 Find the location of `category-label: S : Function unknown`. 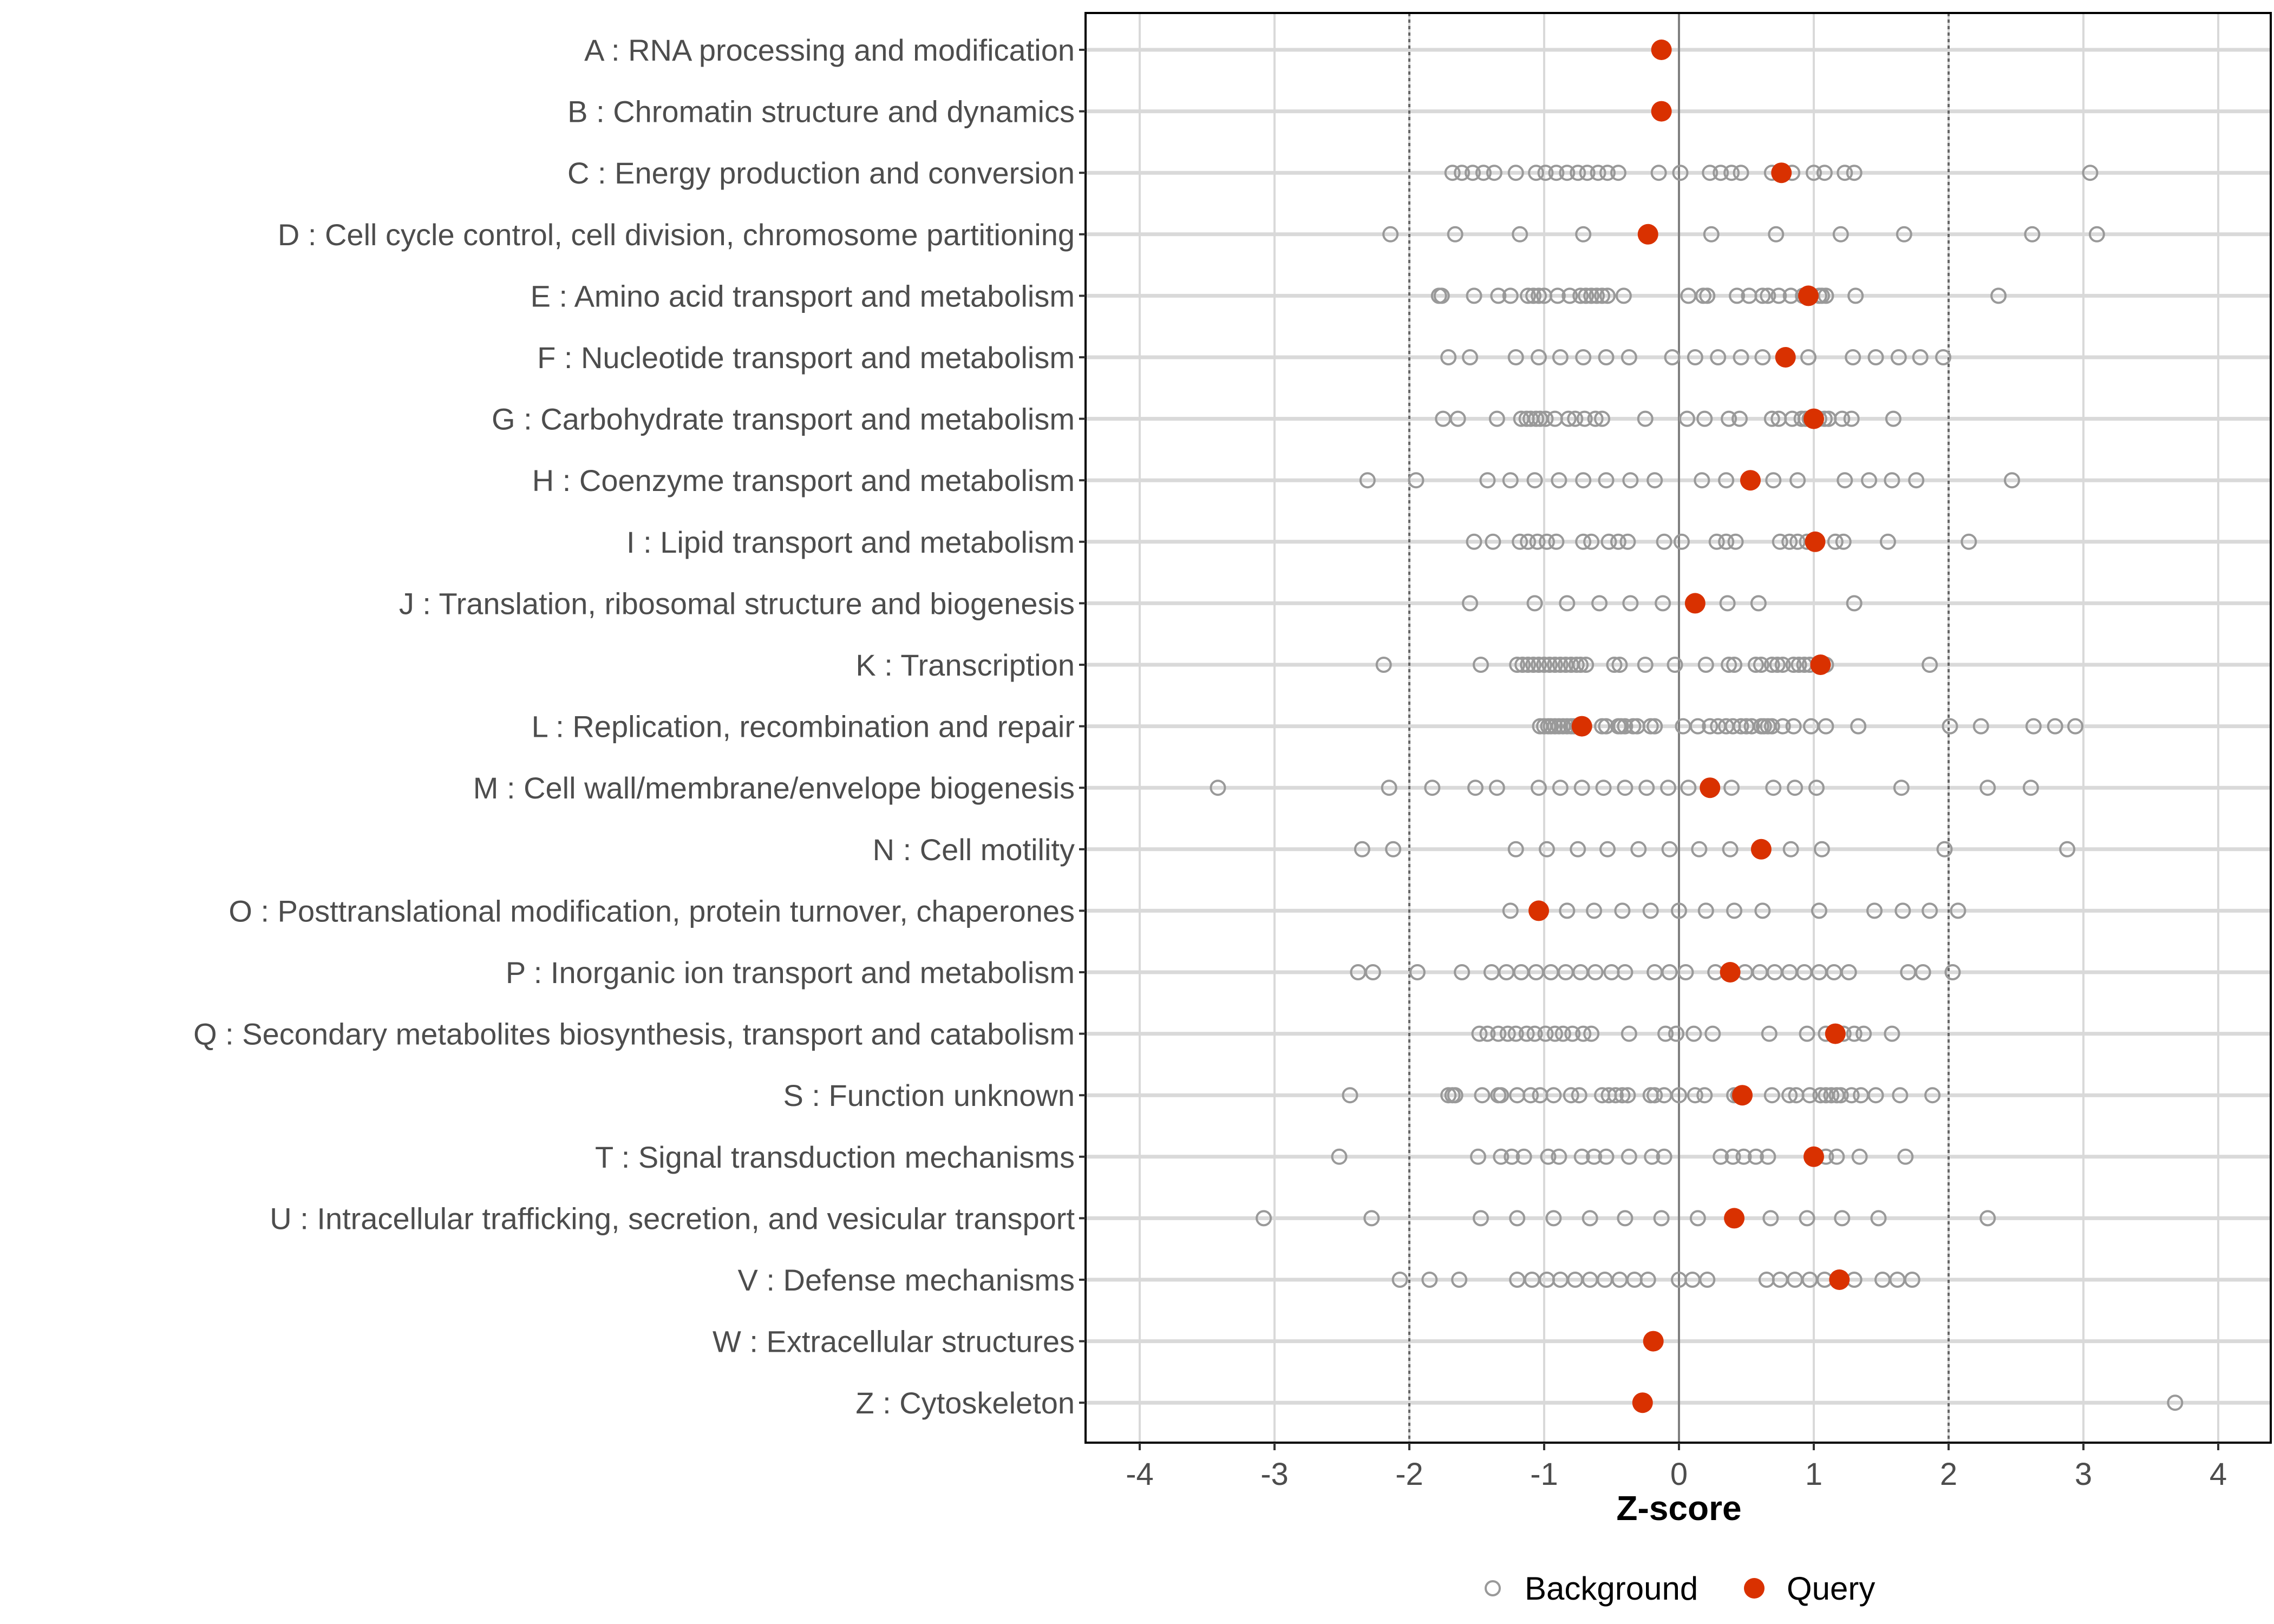

category-label: S : Function unknown is located at coordinates (929, 1095).